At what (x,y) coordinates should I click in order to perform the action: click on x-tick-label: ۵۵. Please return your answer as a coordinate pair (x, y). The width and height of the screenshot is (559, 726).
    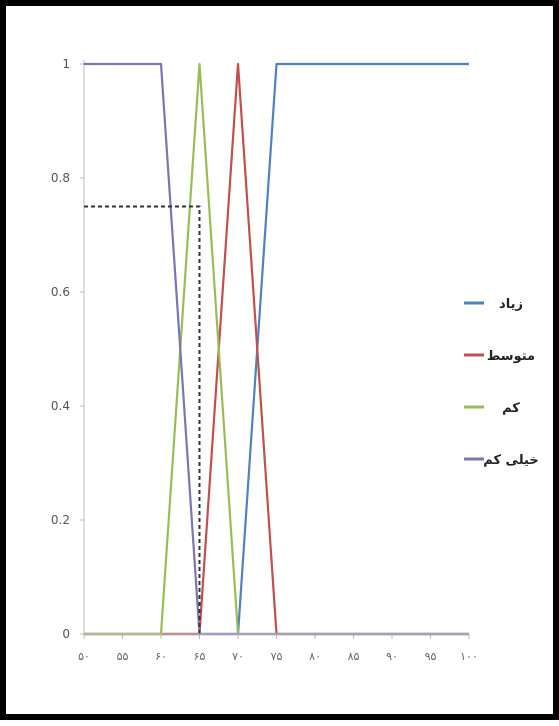
    Looking at the image, I should click on (123, 656).